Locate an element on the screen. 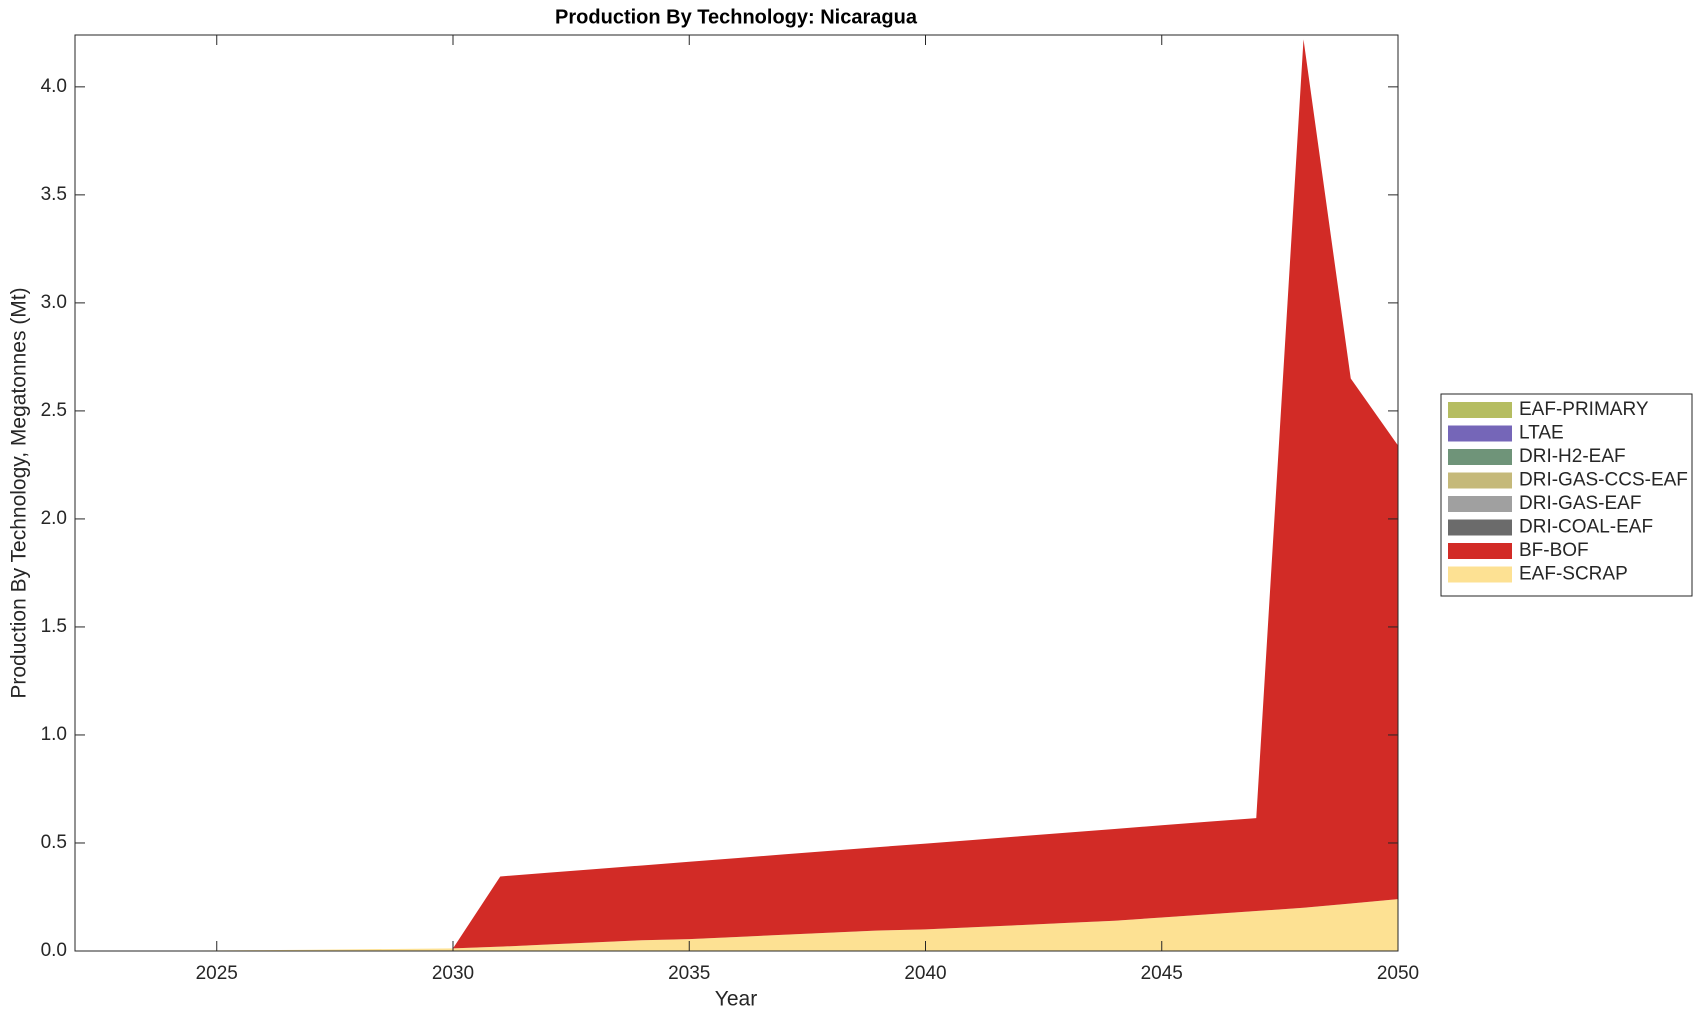 This screenshot has width=1703, height=1020. legend-label: DRI-H2-EAF is located at coordinates (1572, 456).